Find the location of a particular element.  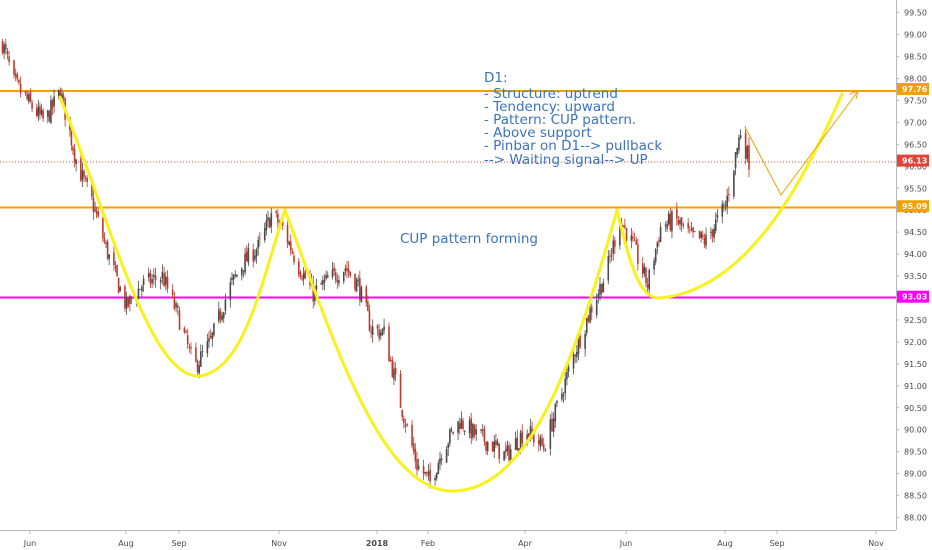

projection-arrow-head is located at coordinates (854, 95).